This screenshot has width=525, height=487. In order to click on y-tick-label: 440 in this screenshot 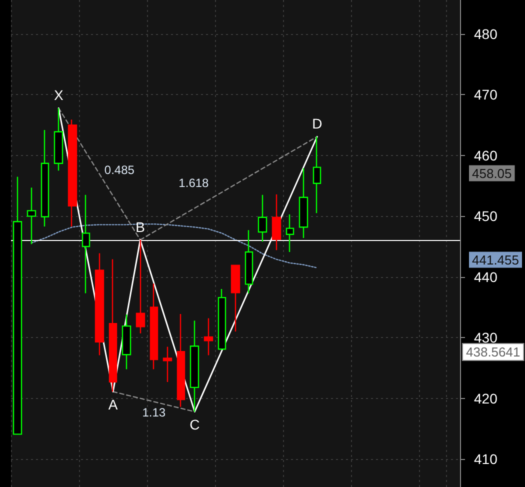, I will do `click(486, 276)`.